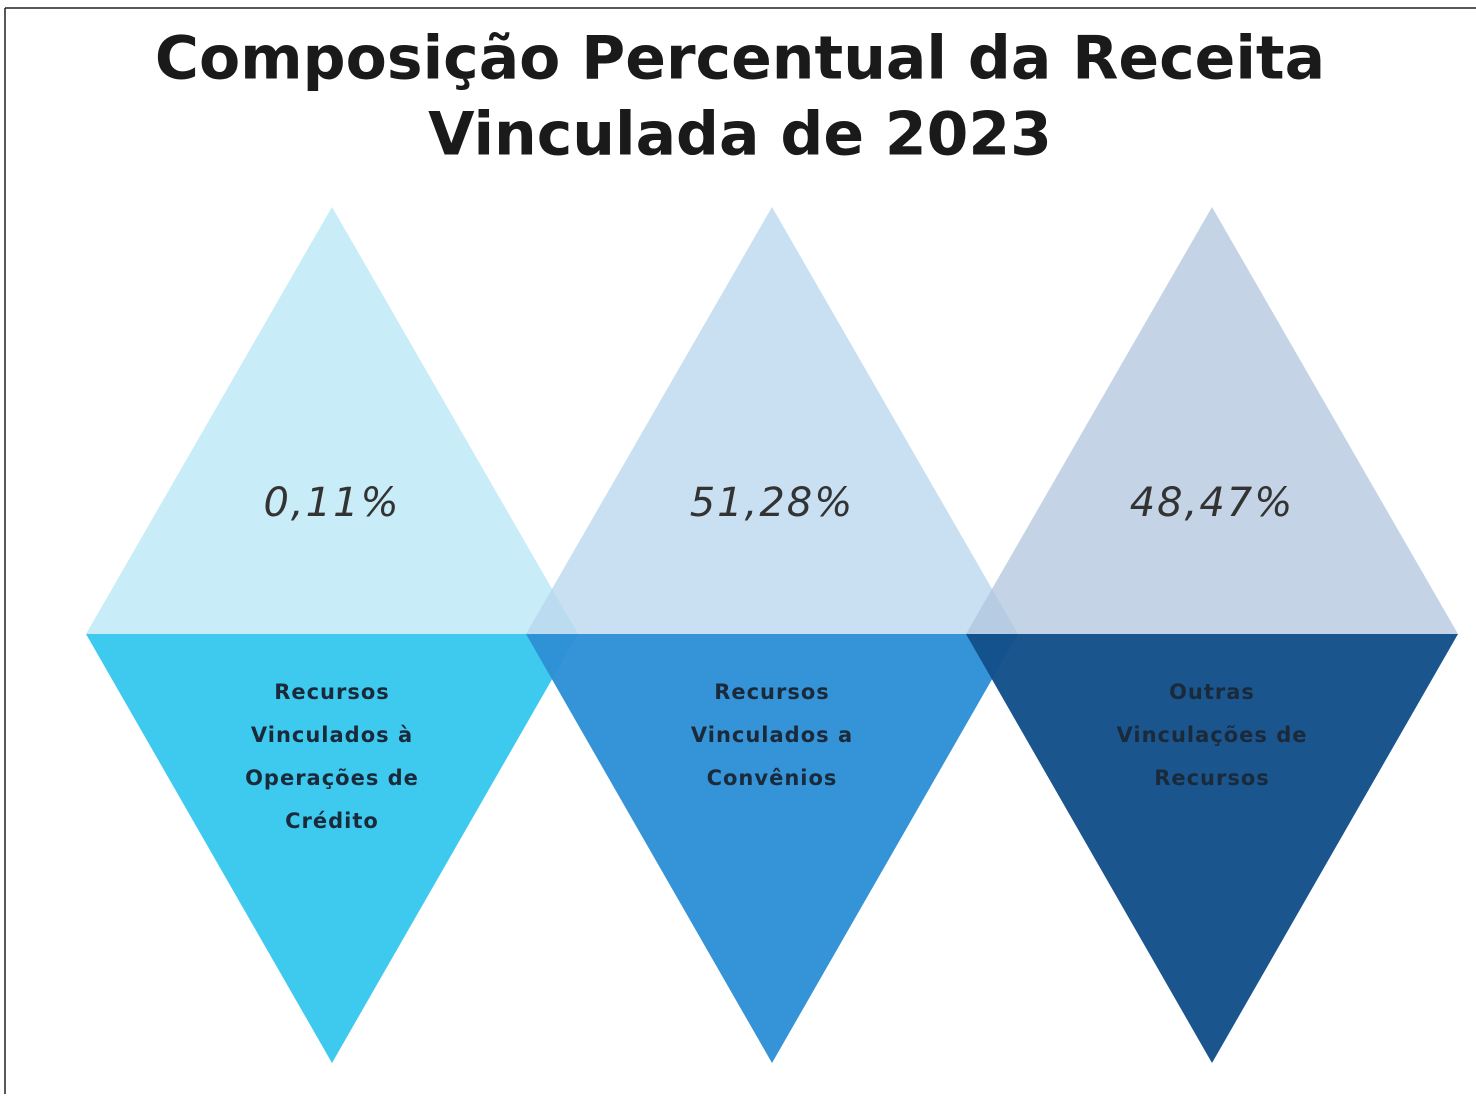  I want to click on category-label: Vinculados a, so click(772, 735).